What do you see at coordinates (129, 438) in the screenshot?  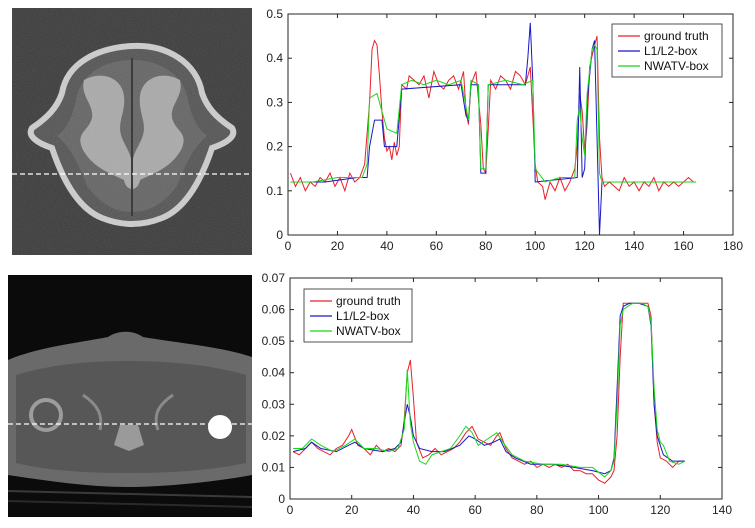 I see `spine` at bounding box center [129, 438].